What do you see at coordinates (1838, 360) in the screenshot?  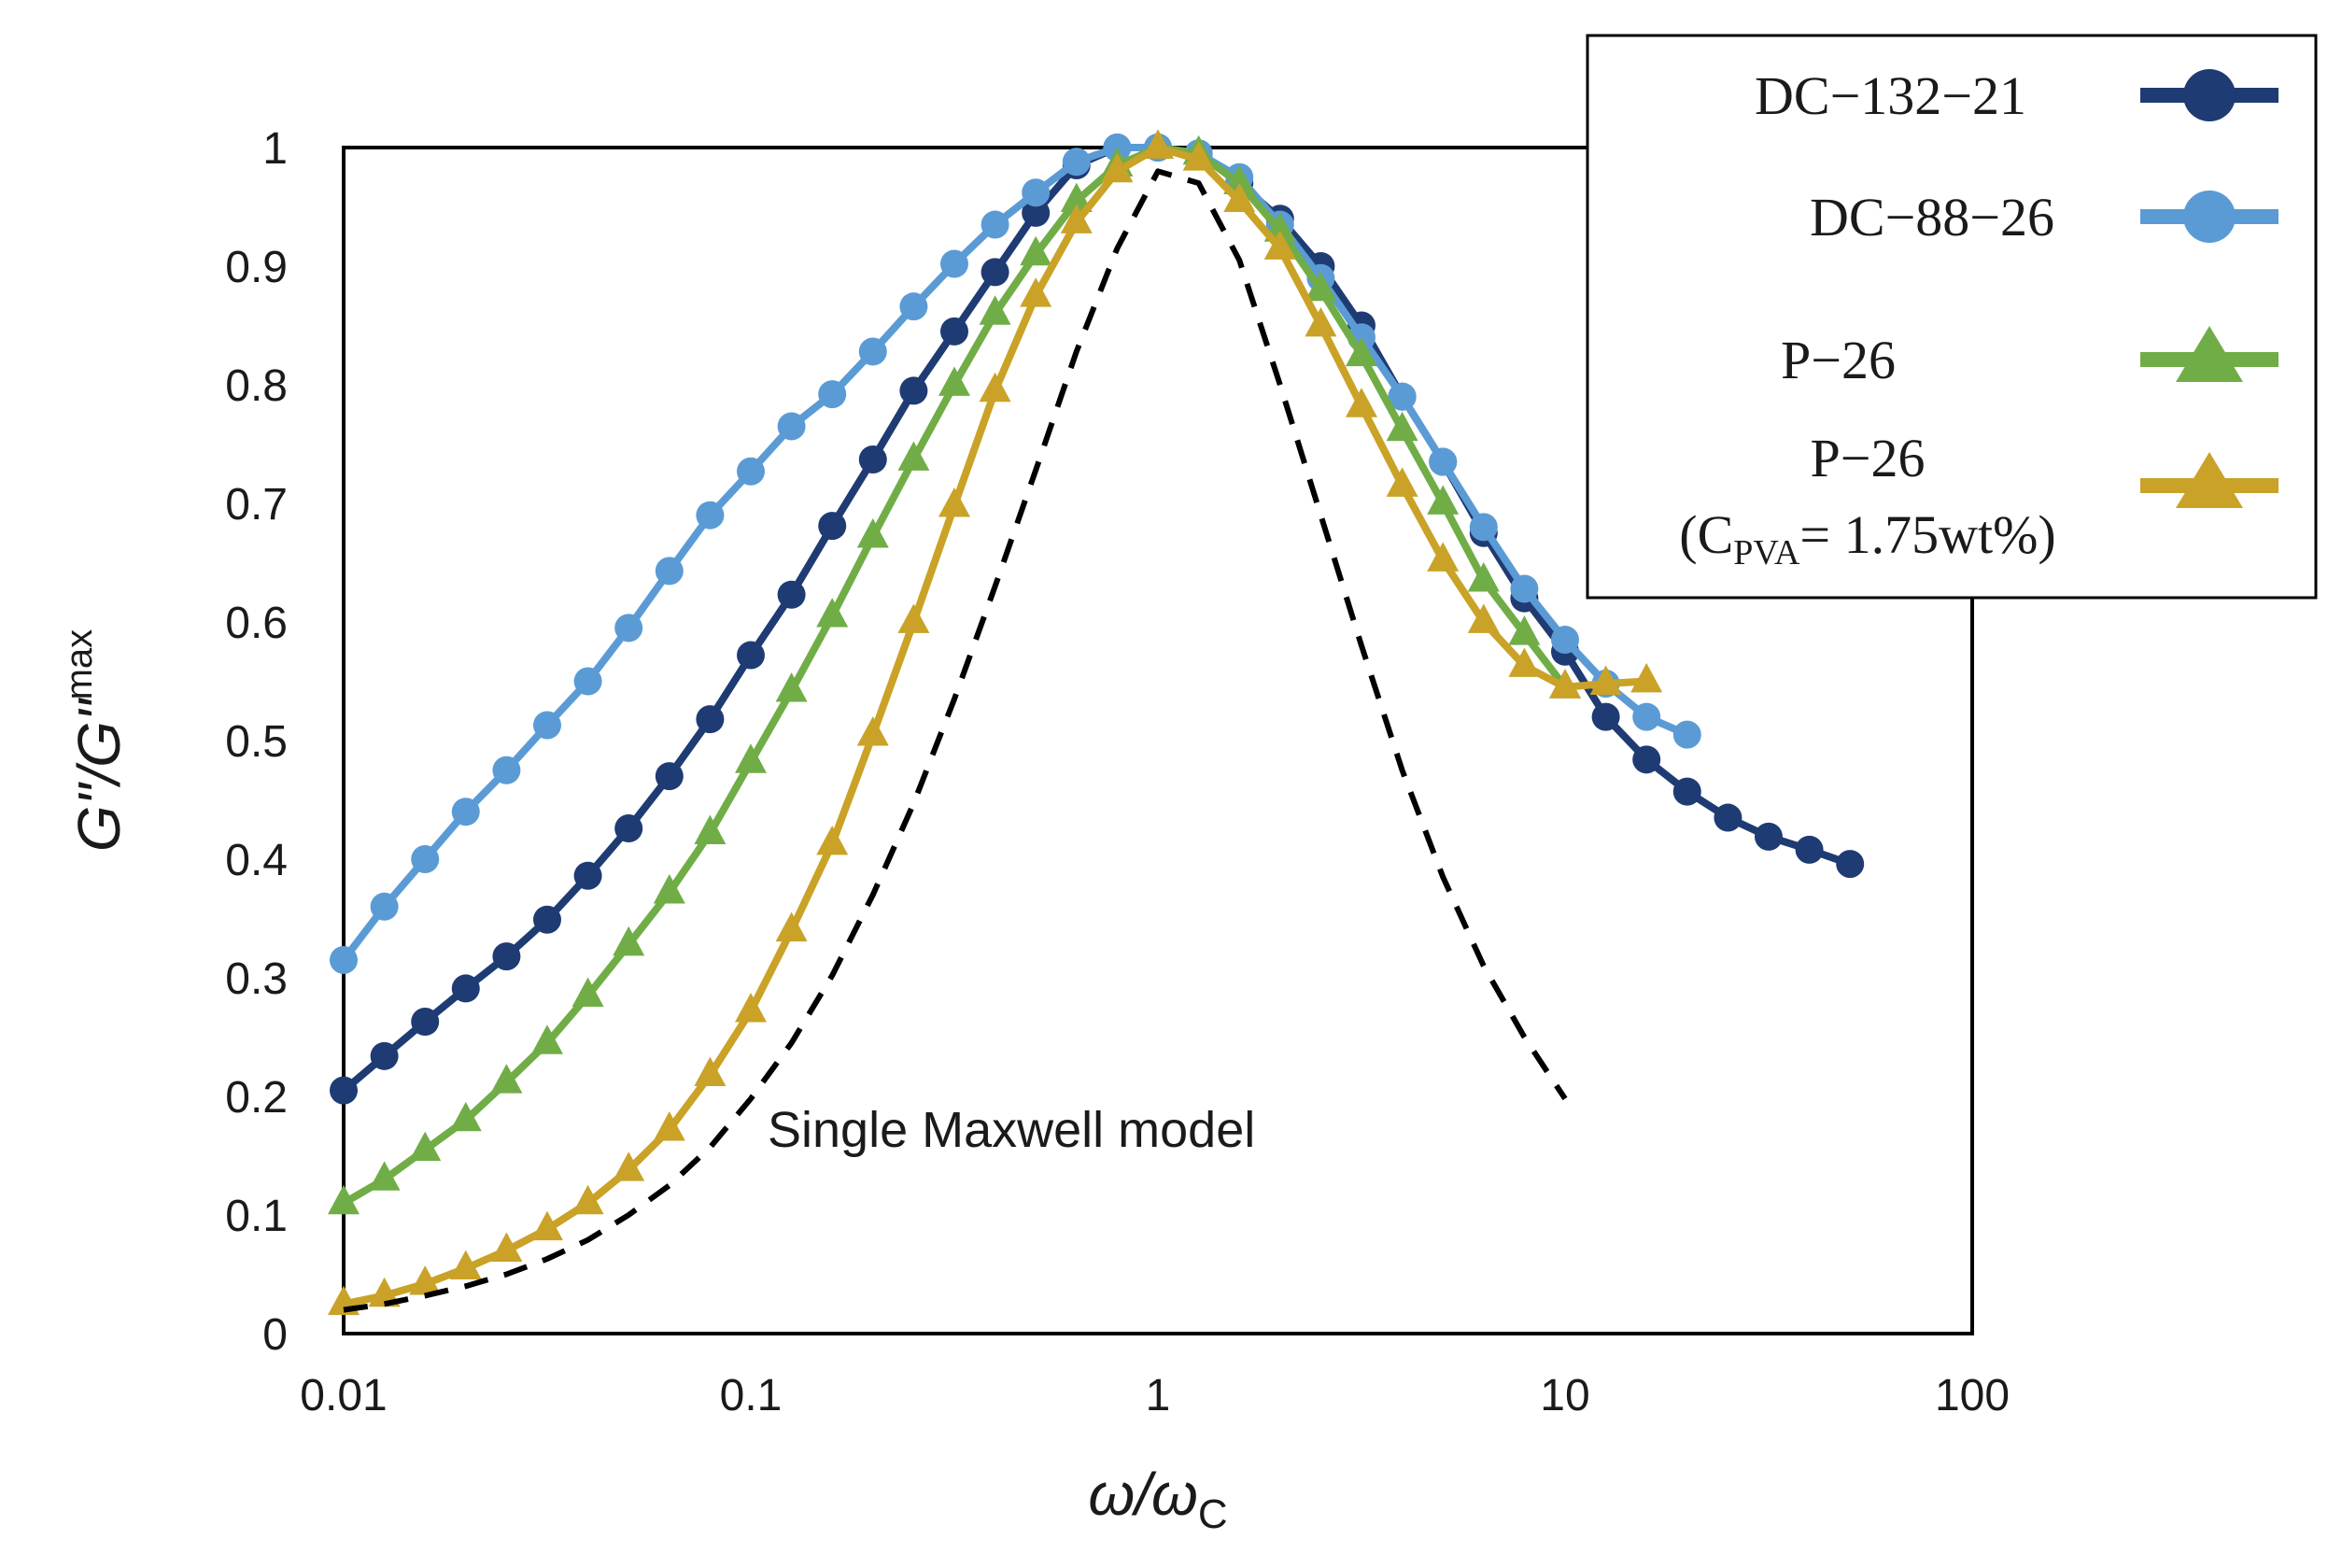 I see `legend-label: P−26` at bounding box center [1838, 360].